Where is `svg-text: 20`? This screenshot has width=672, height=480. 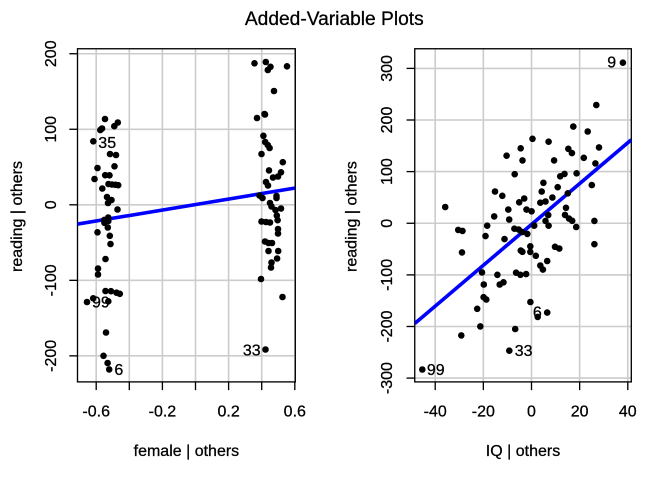 svg-text: 20 is located at coordinates (580, 412).